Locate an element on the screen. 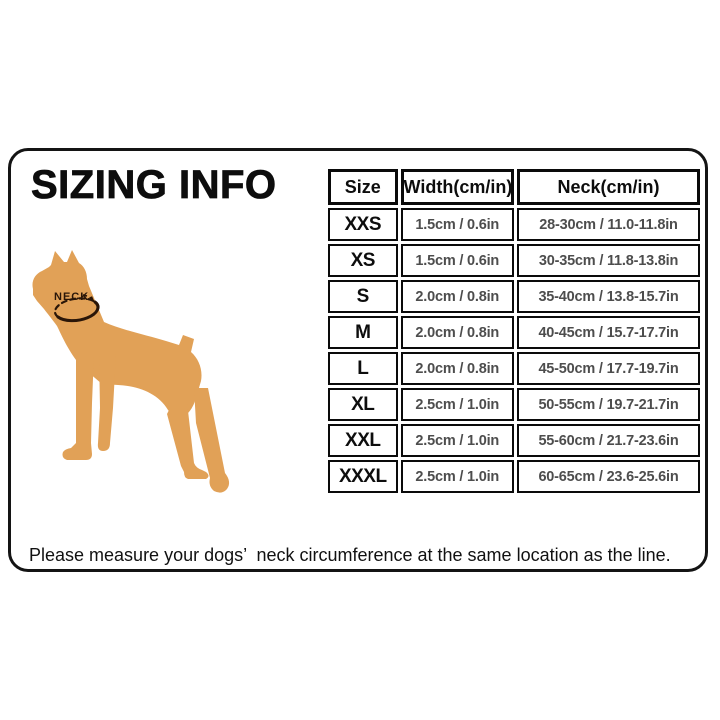 This screenshot has height=720, width=720. column-header-neck: Neck(cm/in) is located at coordinates (608, 187).